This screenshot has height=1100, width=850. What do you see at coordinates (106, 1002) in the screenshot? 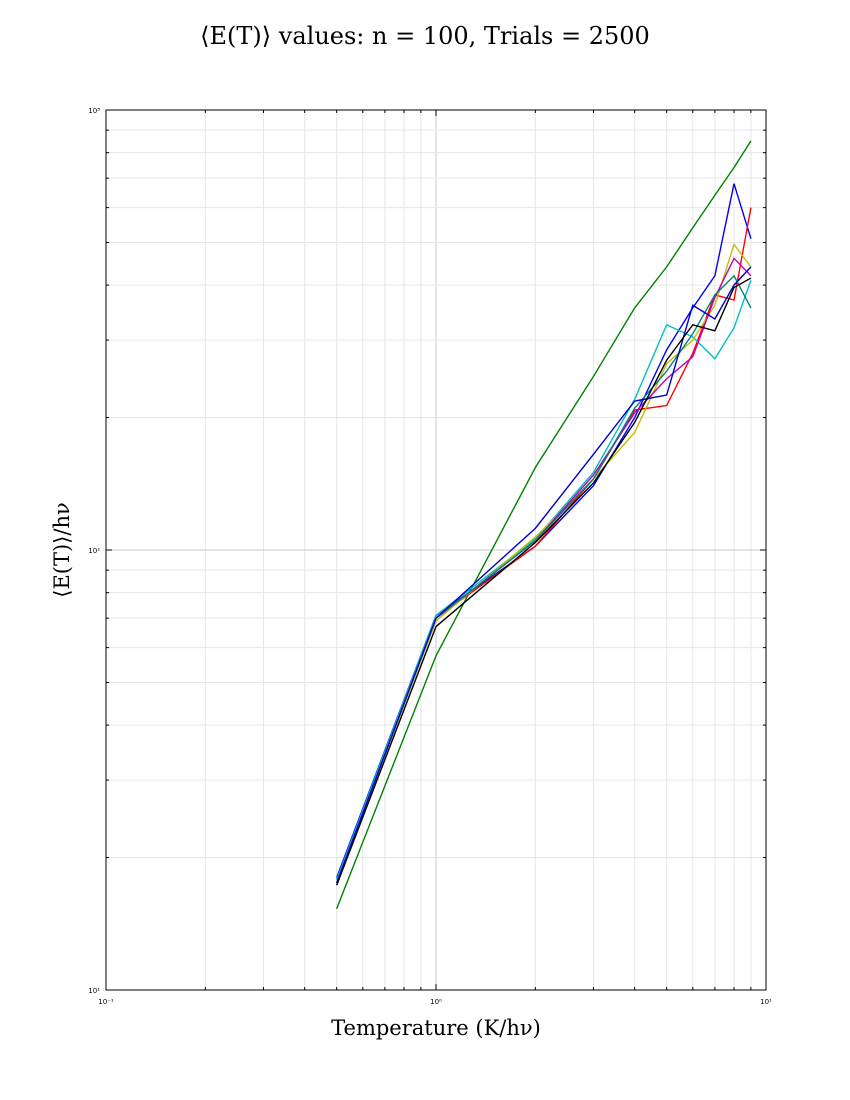
I see `x-tick-label: 10⁻¹` at bounding box center [106, 1002].